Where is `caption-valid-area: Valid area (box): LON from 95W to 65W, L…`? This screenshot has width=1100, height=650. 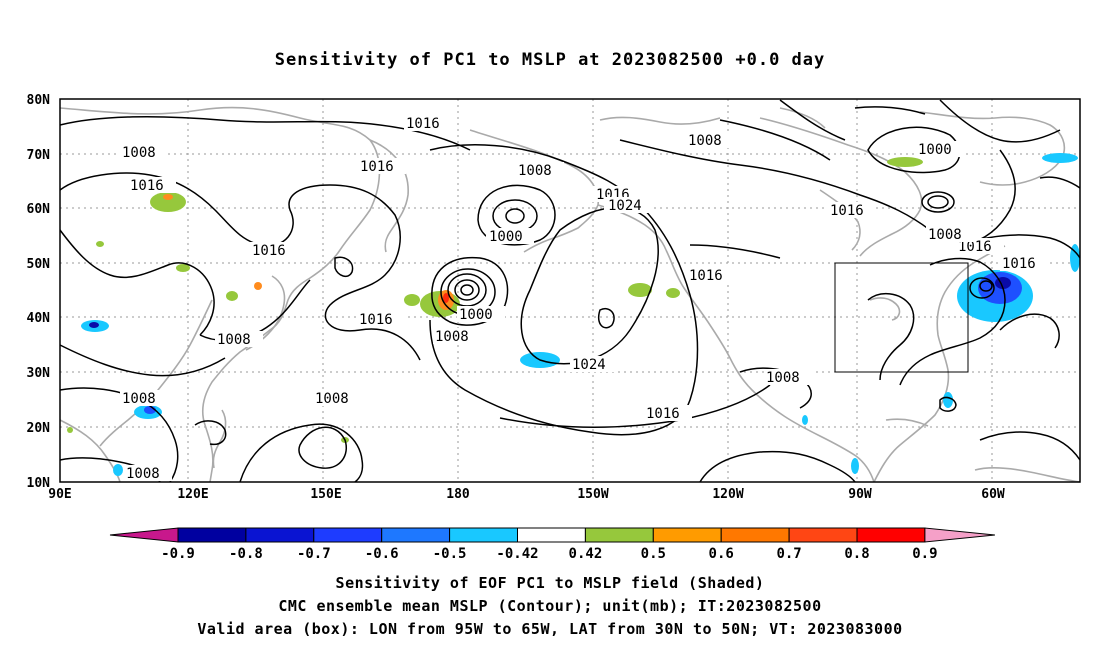
caption-valid-area: Valid area (box): LON from 95W to 65W, L… is located at coordinates (550, 629).